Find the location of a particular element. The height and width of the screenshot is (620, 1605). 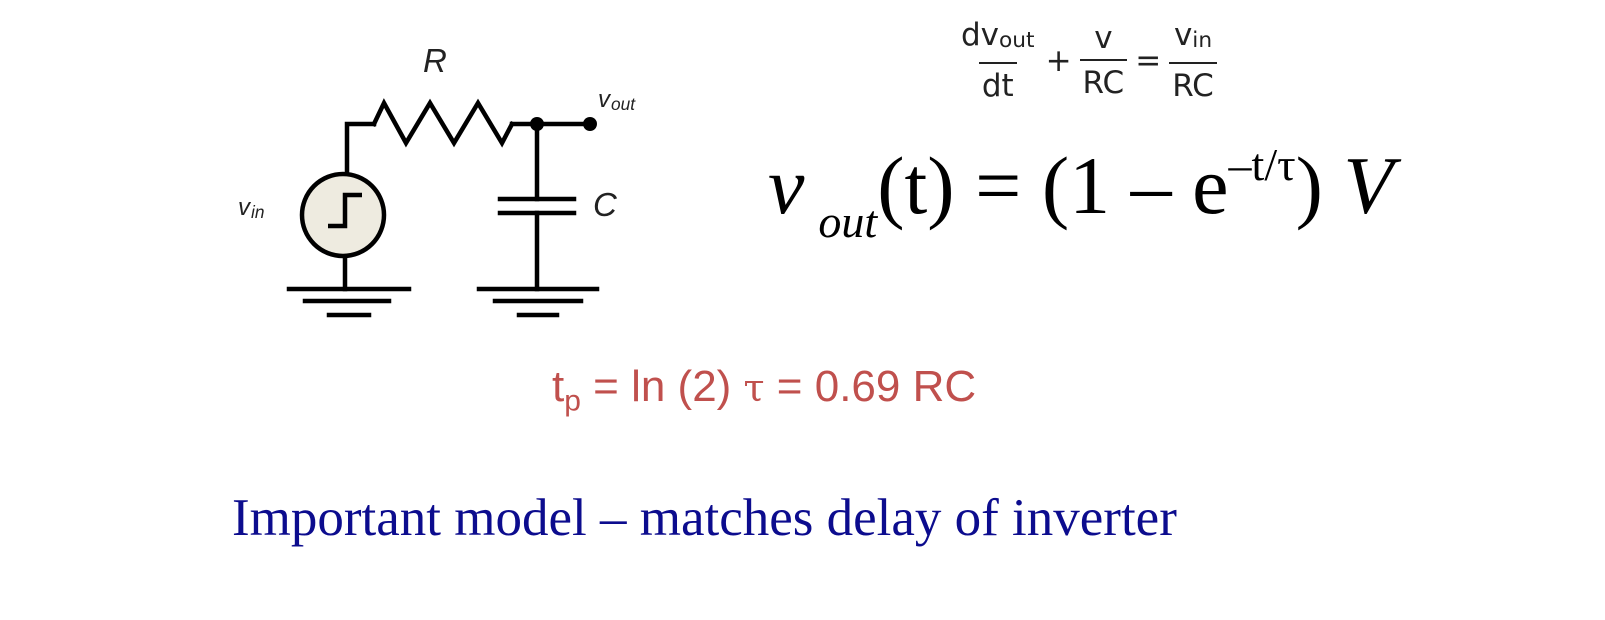

output-voltage-label: vout is located at coordinates (617, 100).